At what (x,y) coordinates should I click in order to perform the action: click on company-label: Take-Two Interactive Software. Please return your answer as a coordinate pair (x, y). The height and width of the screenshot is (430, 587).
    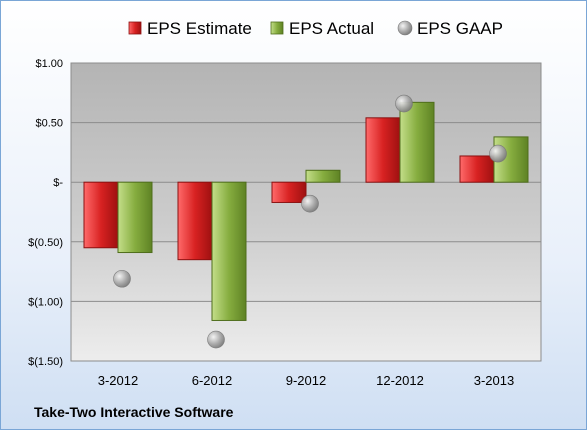
    Looking at the image, I should click on (134, 412).